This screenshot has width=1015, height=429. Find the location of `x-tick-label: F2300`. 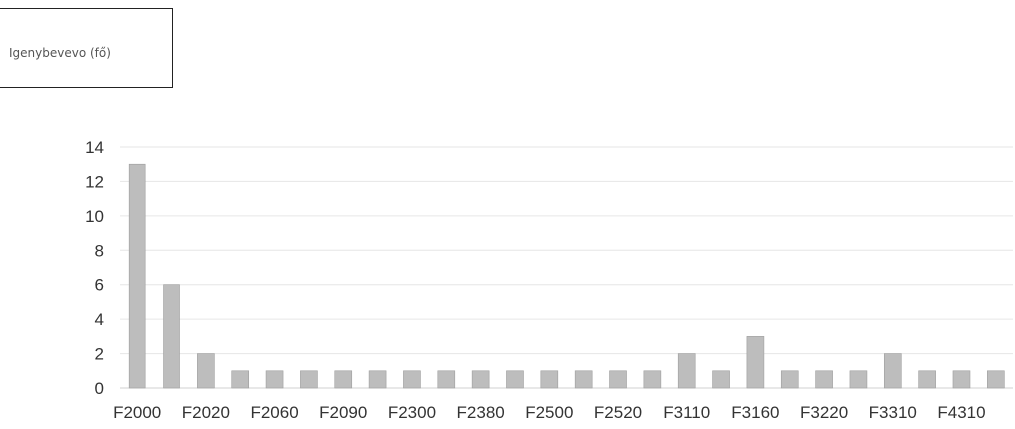

x-tick-label: F2300 is located at coordinates (412, 412).